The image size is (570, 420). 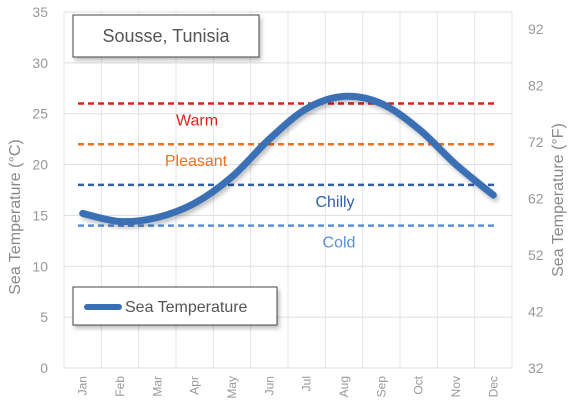 I want to click on month-label-dec: Dec, so click(x=493, y=386).